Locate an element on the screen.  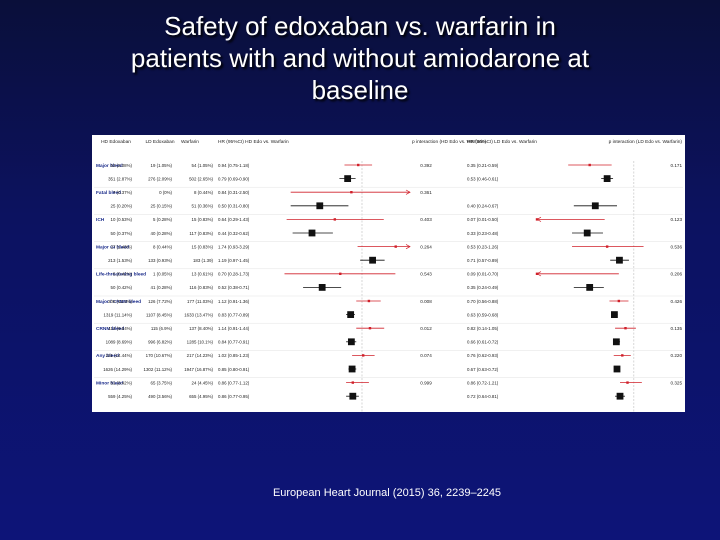
ep6-r0-warfarin-events: 137 (8.40%) is located at coordinates (201, 328).